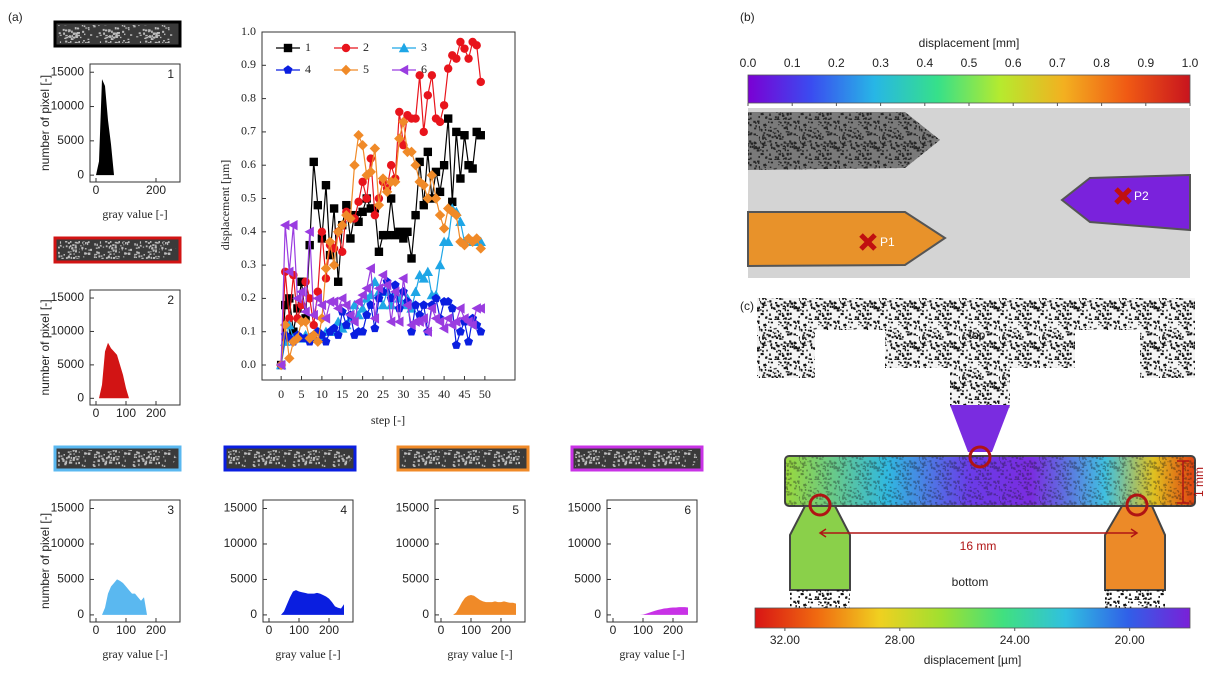 This screenshot has height=675, width=1210. Describe the element at coordinates (248, 264) in the screenshot. I see `y-tick-label: 0.3` at that location.